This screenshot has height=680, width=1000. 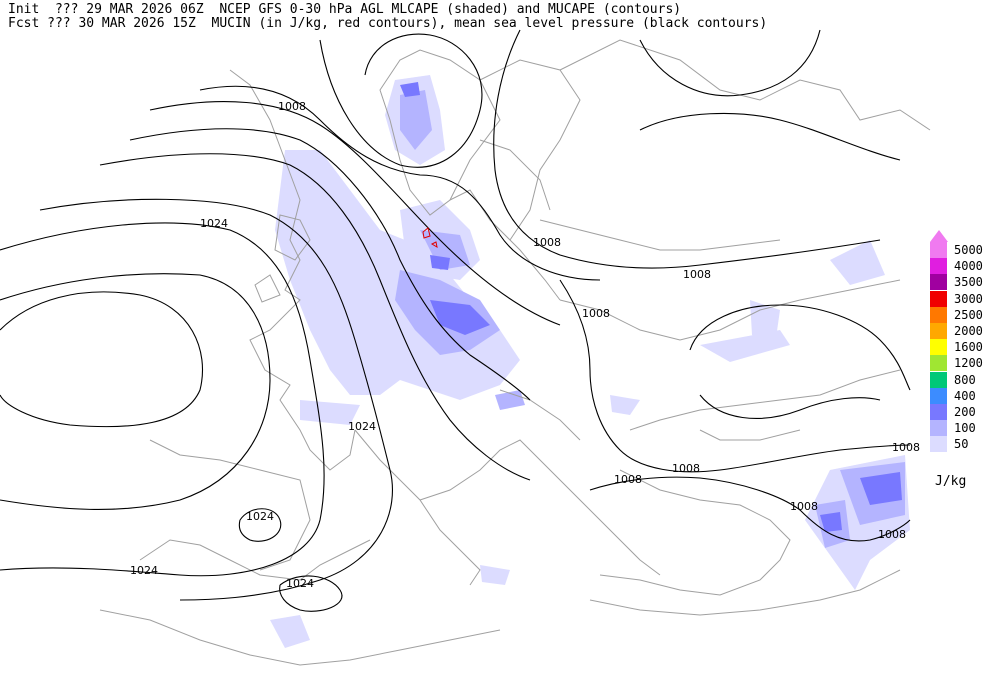 What do you see at coordinates (968, 331) in the screenshot?
I see `legend-label: 2000` at bounding box center [968, 331].